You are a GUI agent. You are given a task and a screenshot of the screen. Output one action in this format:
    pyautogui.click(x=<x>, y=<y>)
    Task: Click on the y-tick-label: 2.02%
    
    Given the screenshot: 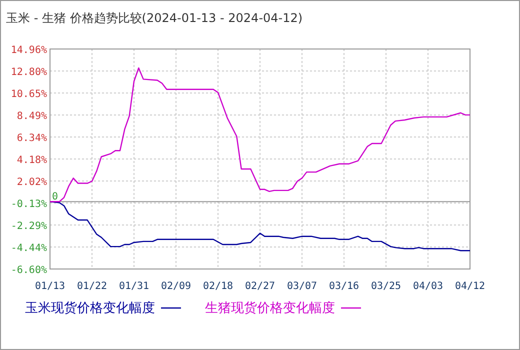 What is the action you would take?
    pyautogui.click(x=31, y=182)
    